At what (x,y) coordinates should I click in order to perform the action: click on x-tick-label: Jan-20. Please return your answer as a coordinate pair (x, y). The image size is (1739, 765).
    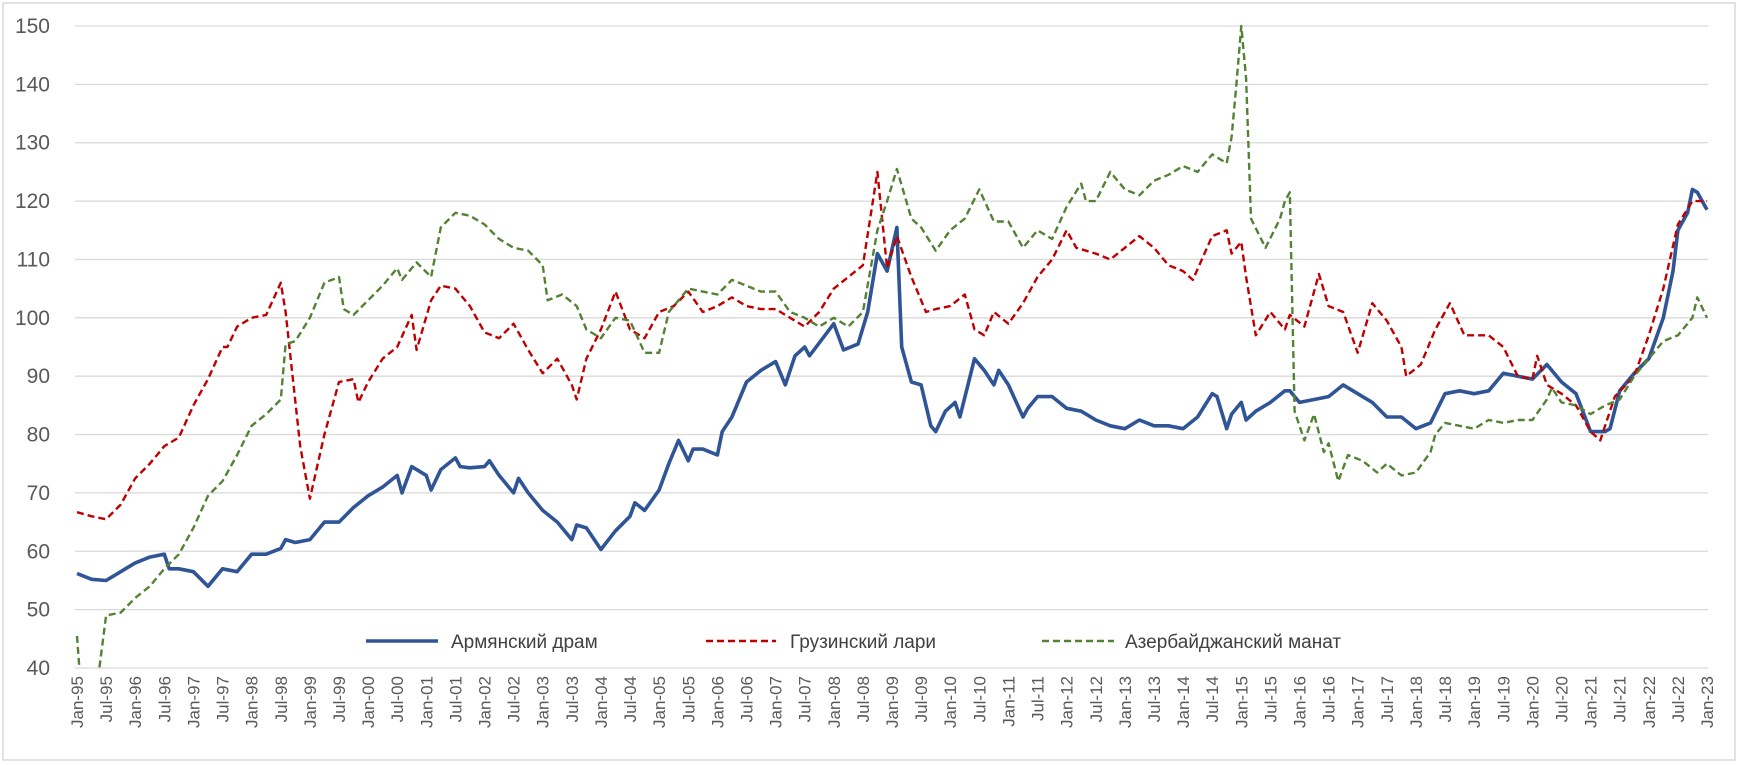
    Looking at the image, I should click on (1532, 702).